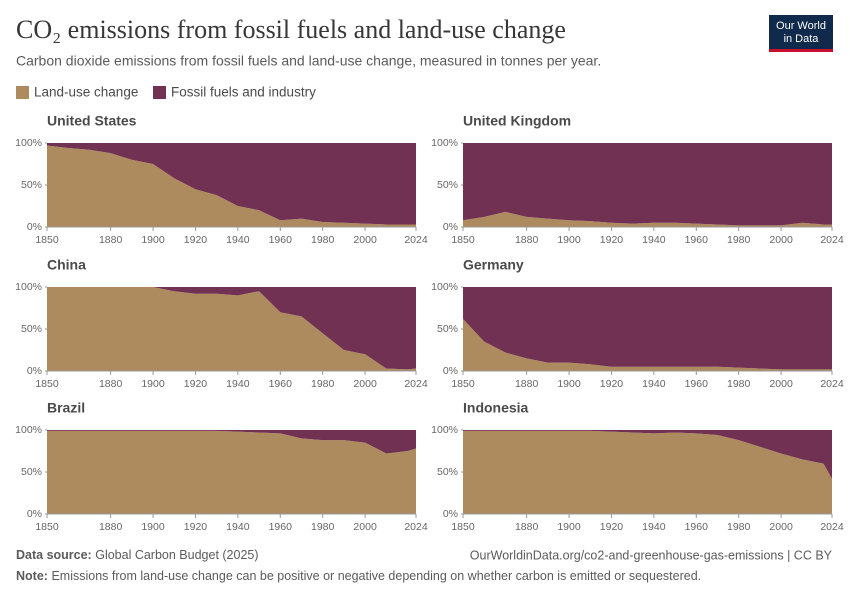 This screenshot has width=850, height=600. I want to click on logo-box, so click(801, 33).